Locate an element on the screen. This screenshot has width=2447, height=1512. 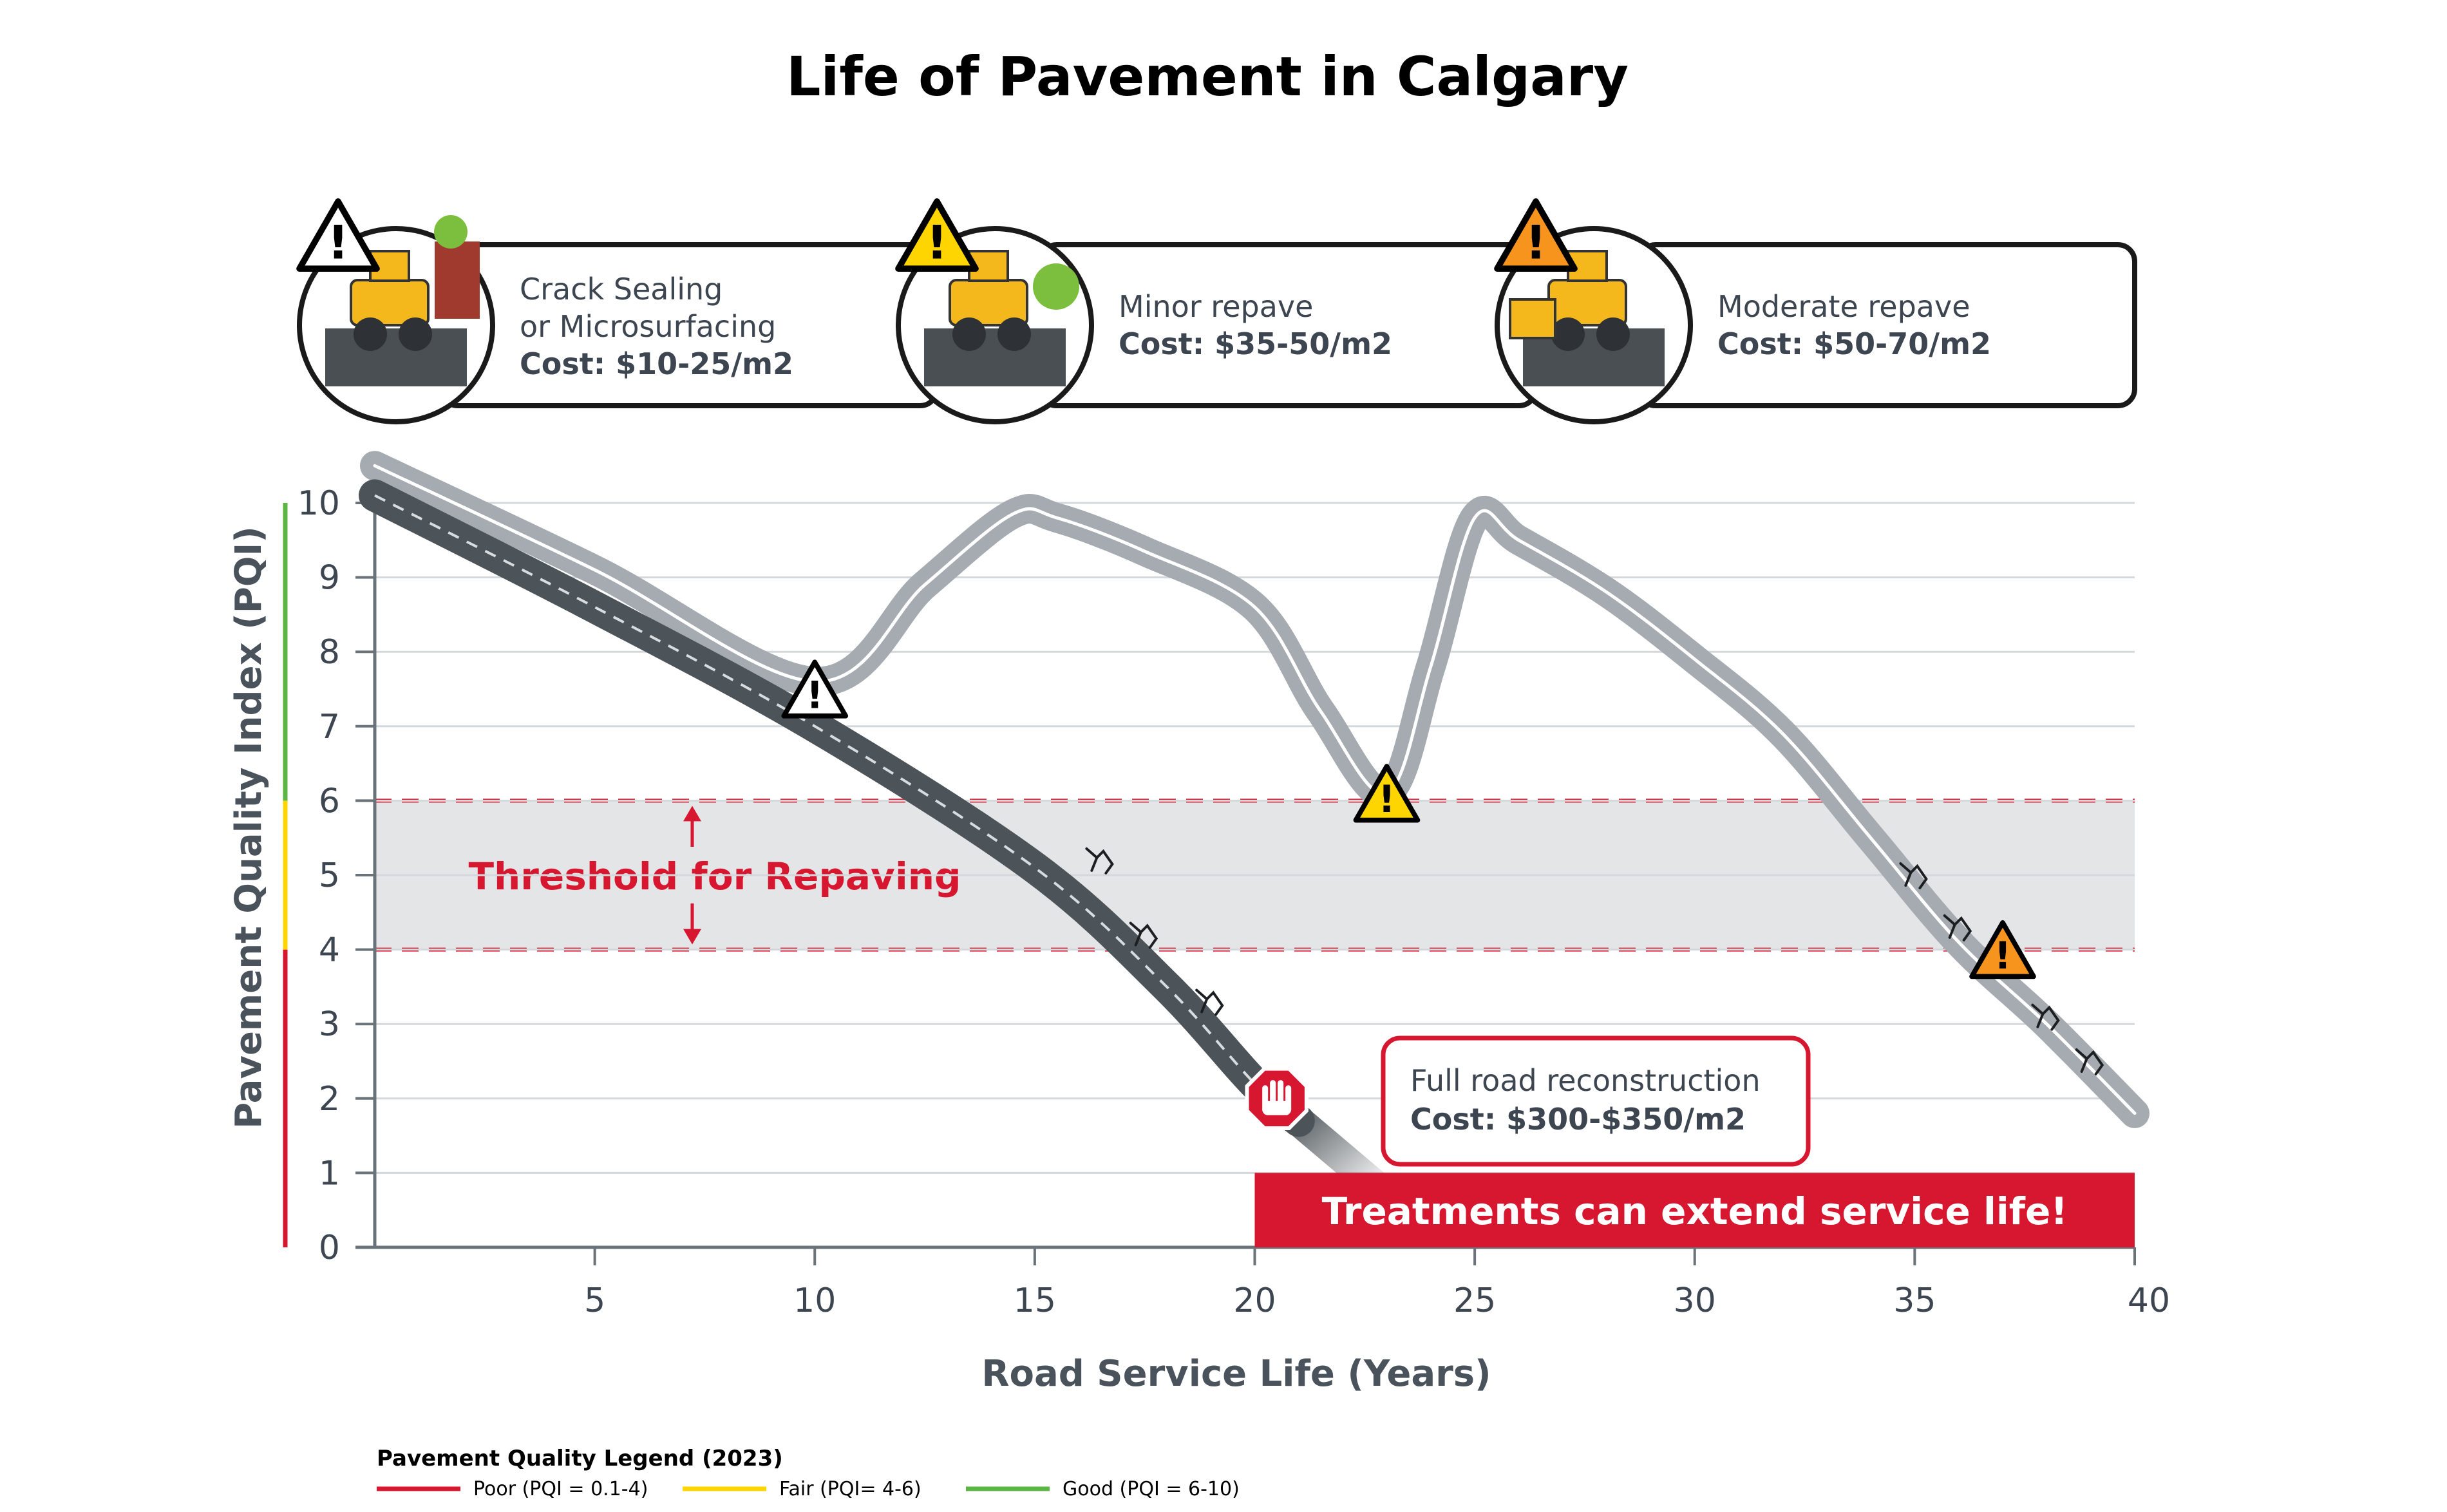
road-roller-icon-tree is located at coordinates (1056, 286).